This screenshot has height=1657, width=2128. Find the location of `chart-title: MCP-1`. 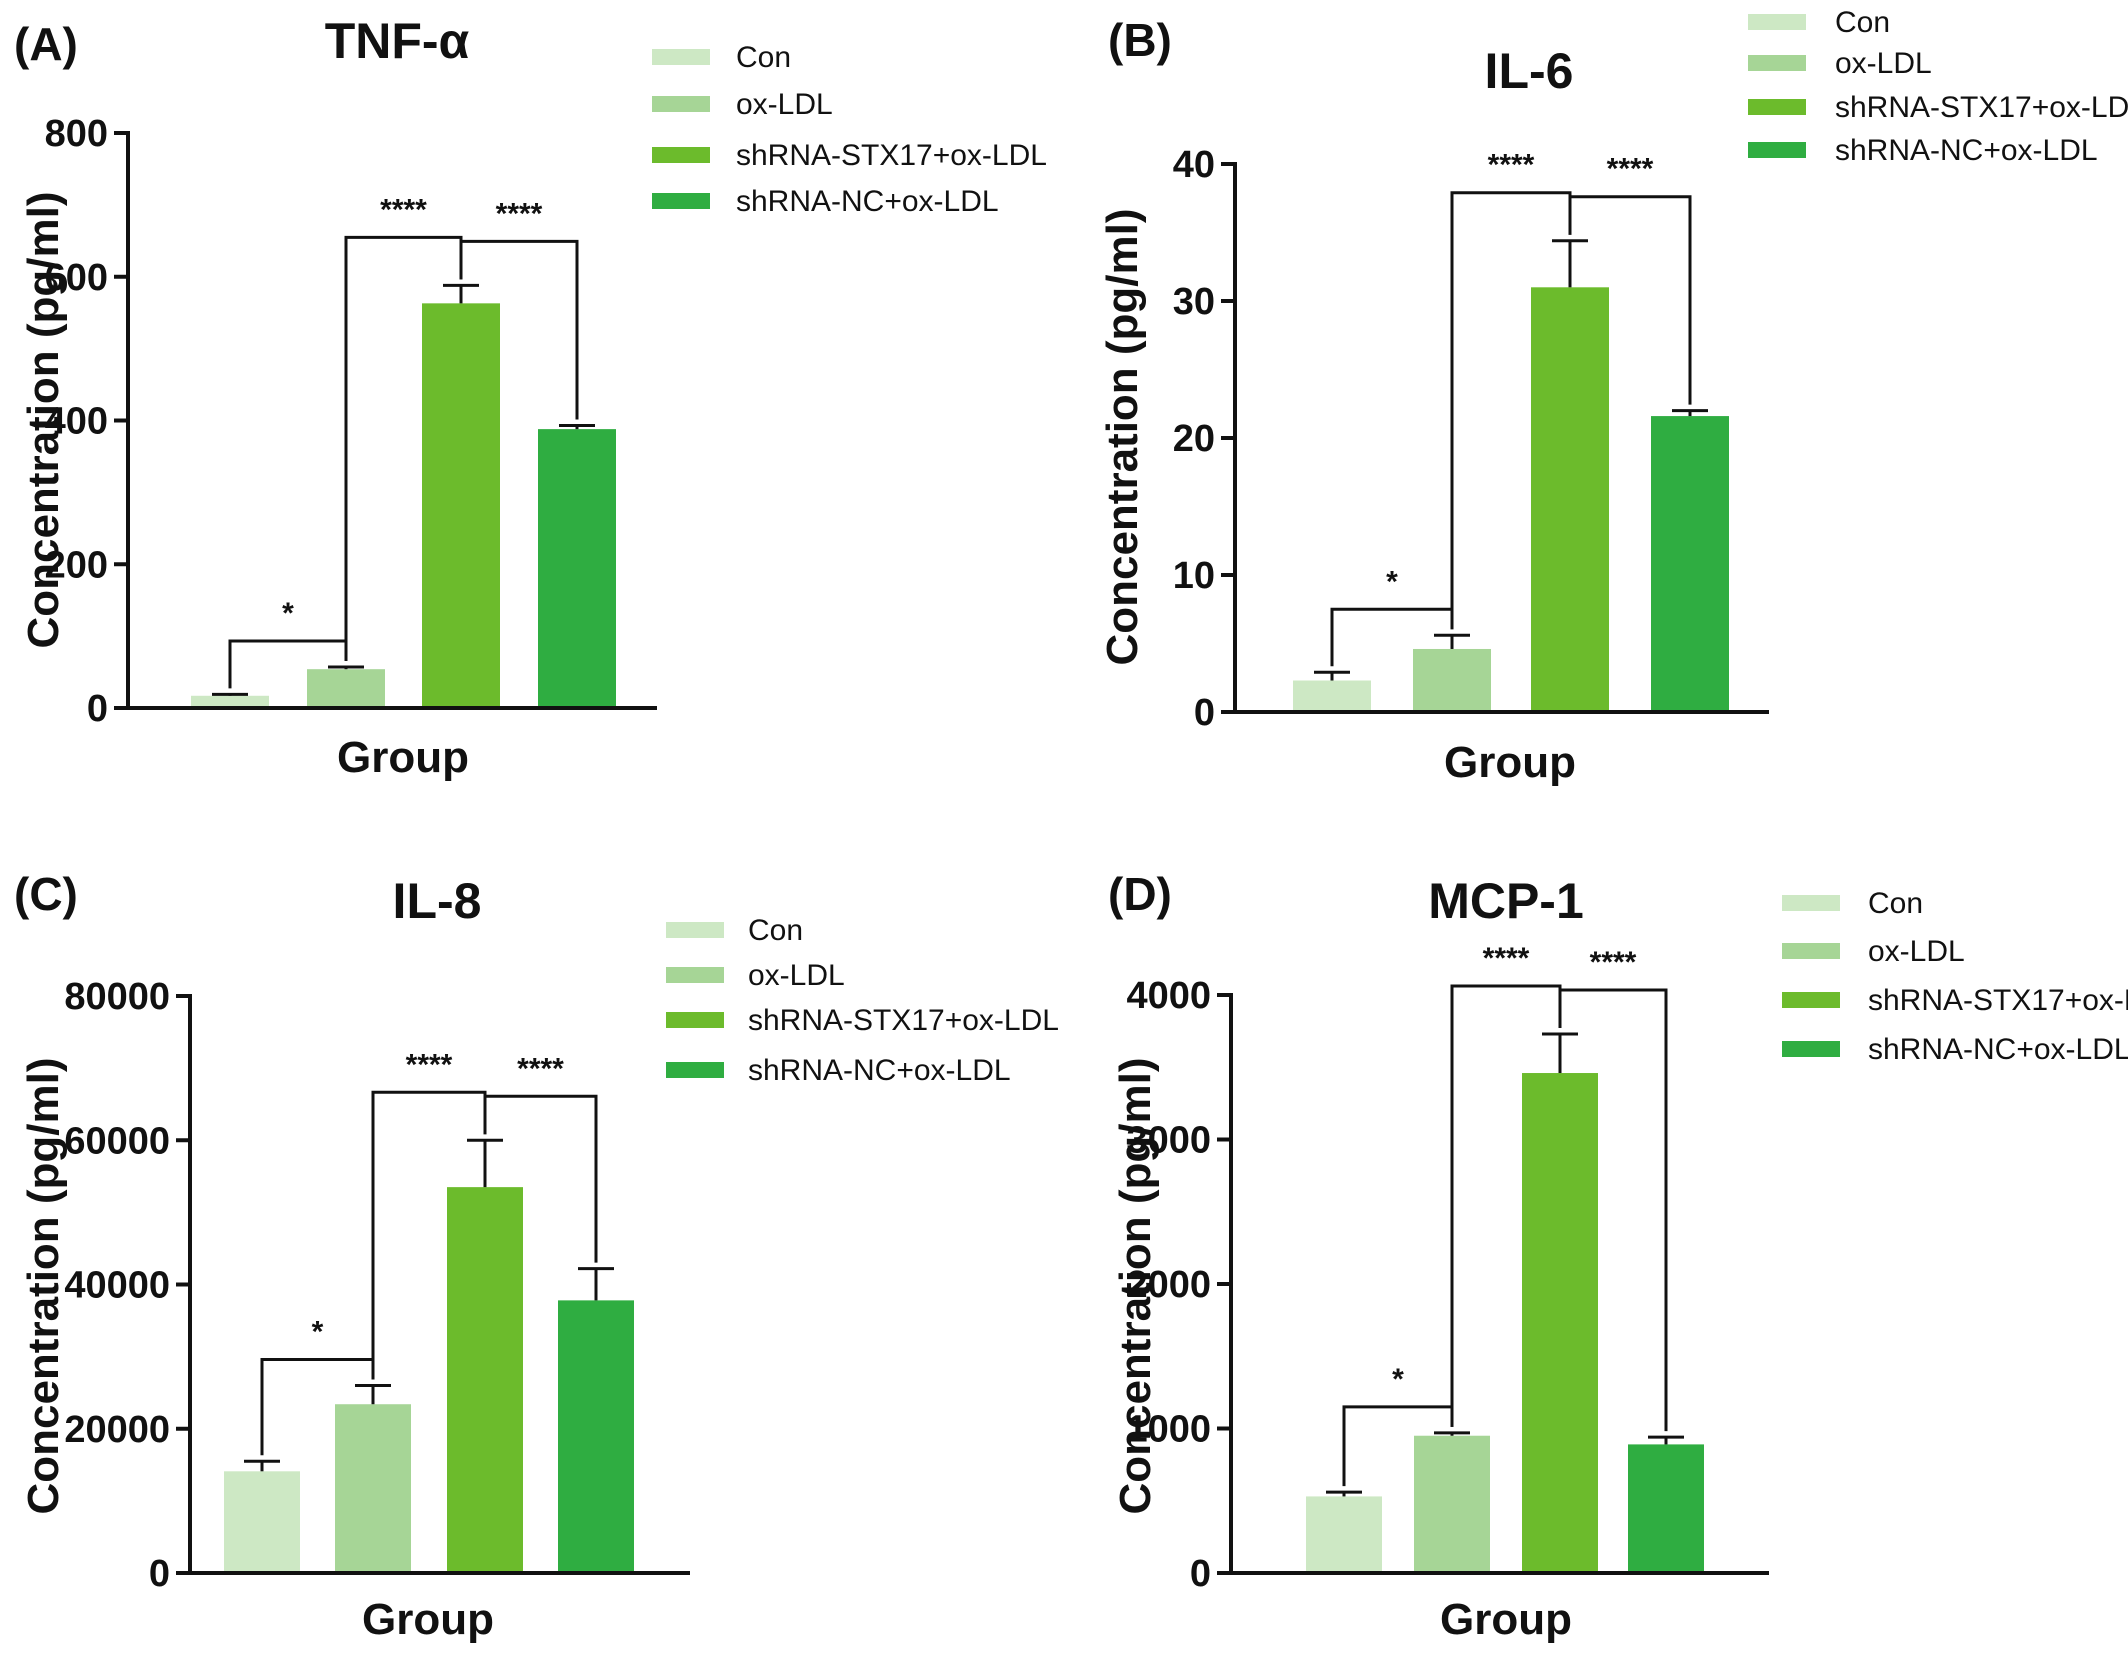

chart-title: MCP-1 is located at coordinates (1506, 901).